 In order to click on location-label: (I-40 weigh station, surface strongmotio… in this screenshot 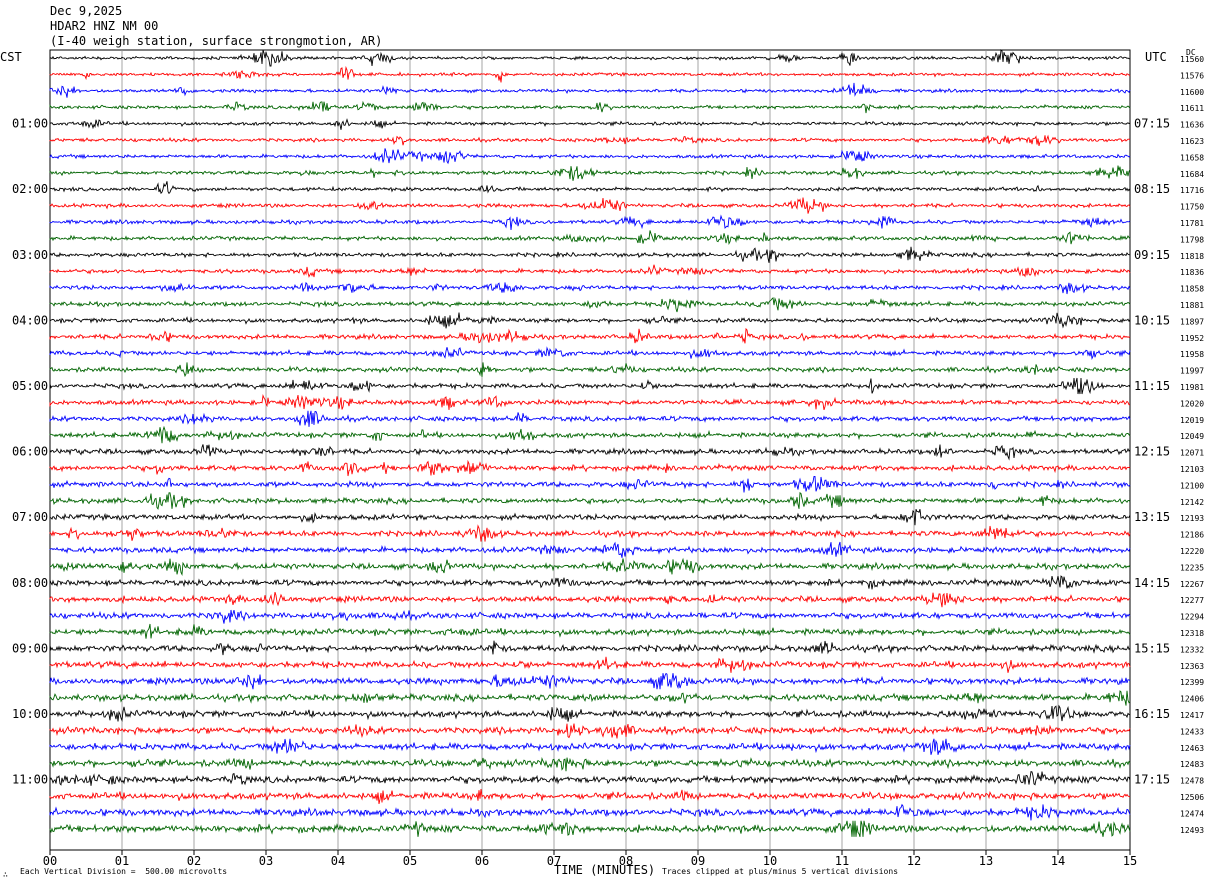, I will do `click(216, 41)`.